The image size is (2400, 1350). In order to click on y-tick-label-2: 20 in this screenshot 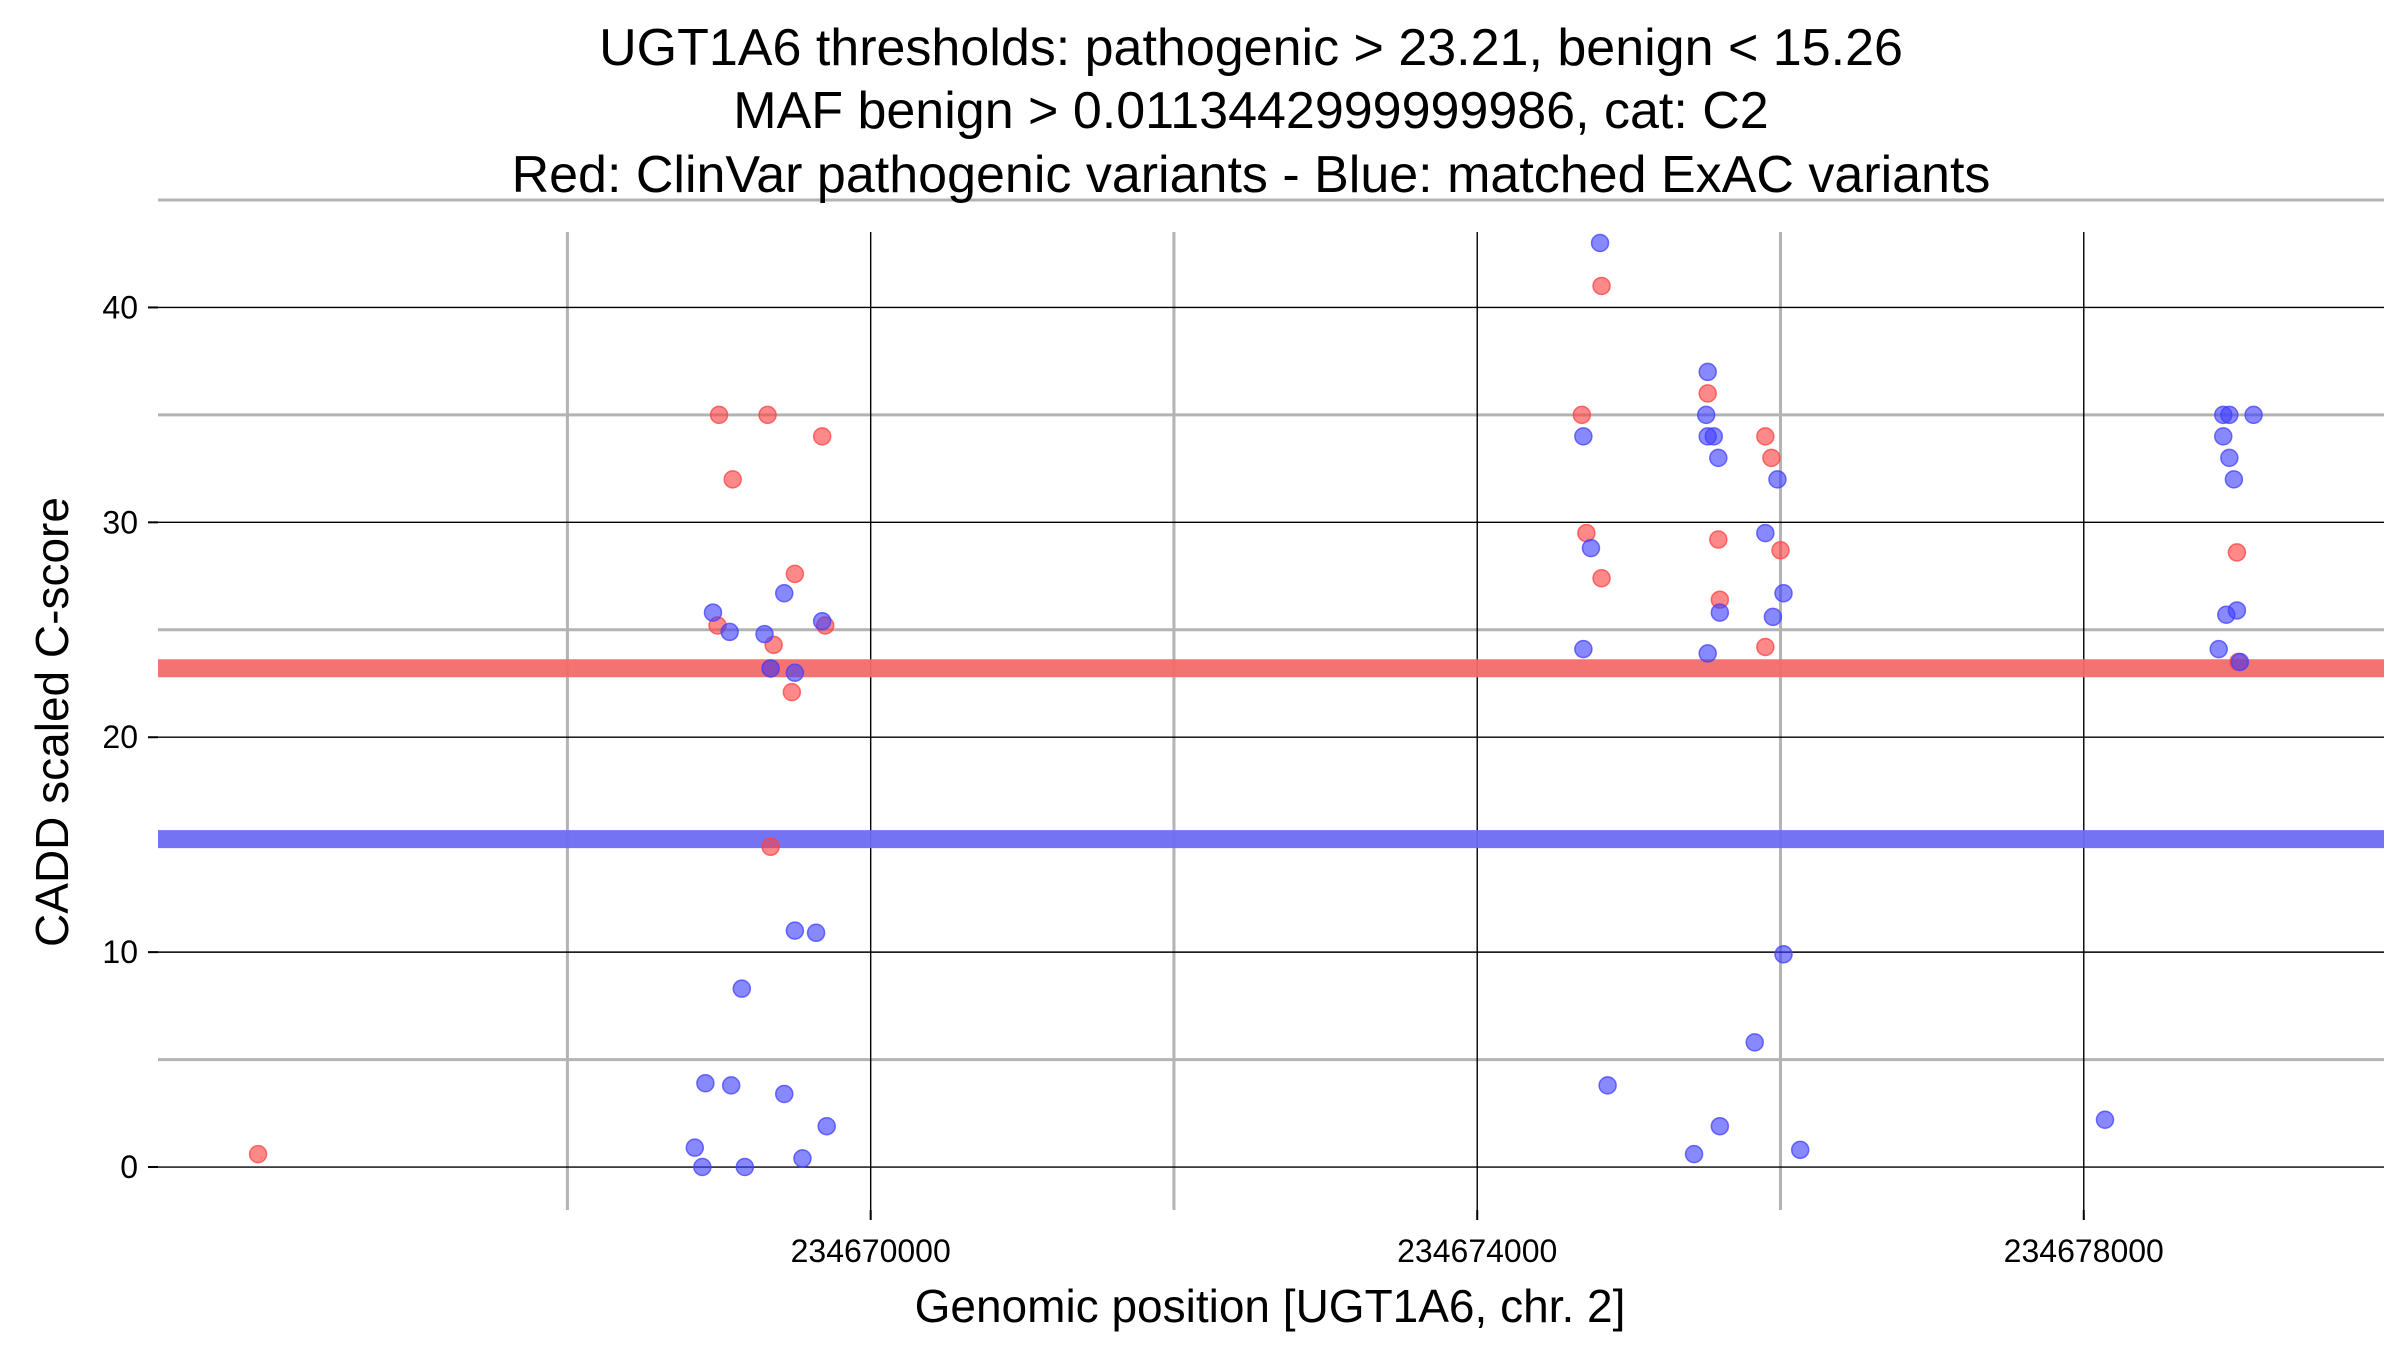, I will do `click(120, 737)`.